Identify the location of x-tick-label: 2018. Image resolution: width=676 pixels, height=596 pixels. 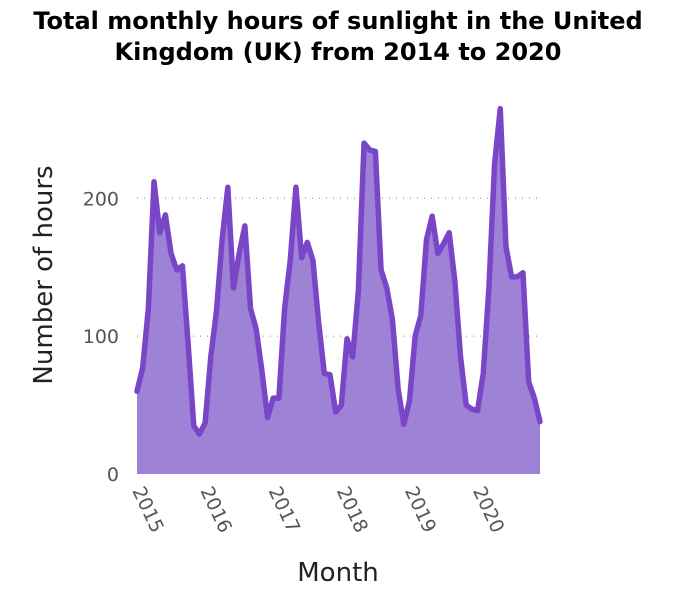
(352, 509).